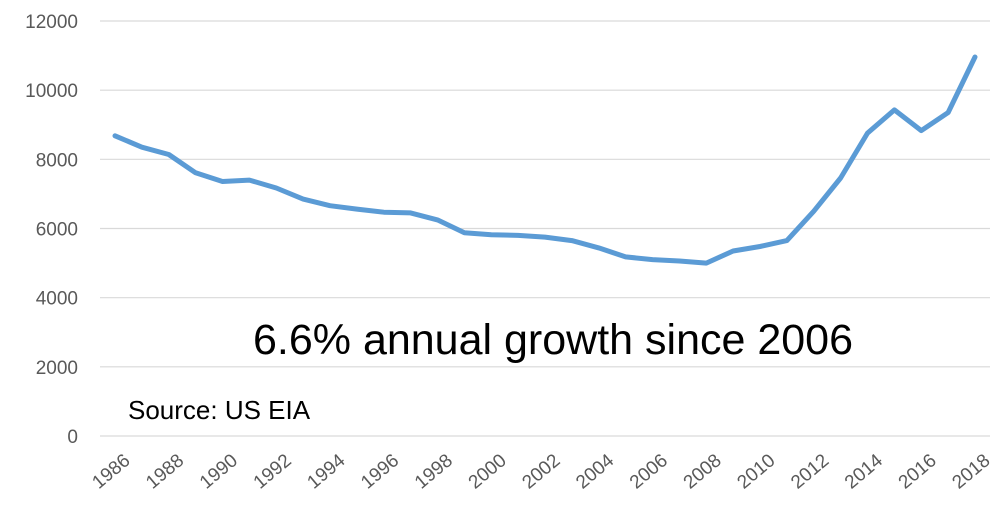 This screenshot has height=532, width=1000. Describe the element at coordinates (864, 472) in the screenshot. I see `x-tick-label: 2014` at that location.